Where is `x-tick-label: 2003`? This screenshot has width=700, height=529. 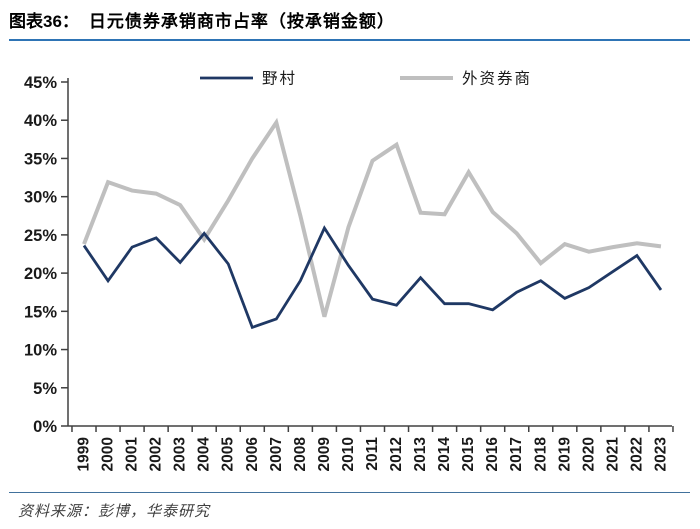 x-tick-label: 2003 is located at coordinates (180, 454).